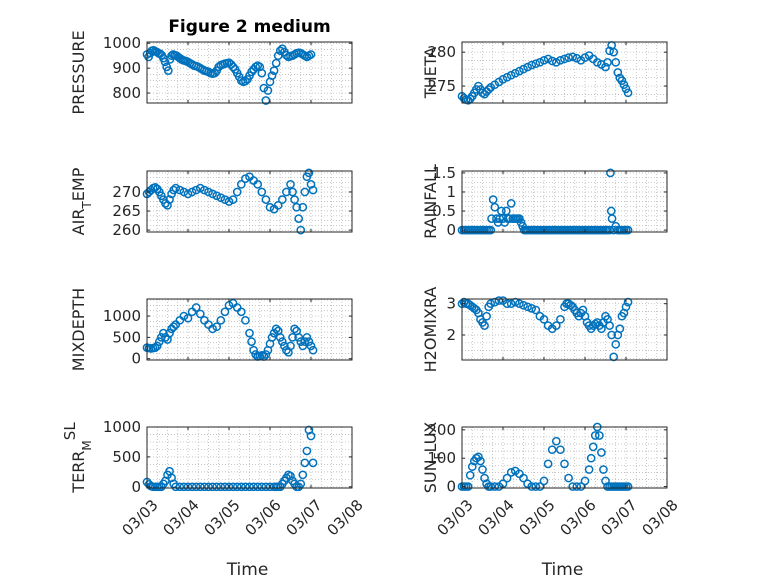 The image size is (778, 583). What do you see at coordinates (564, 72) in the screenshot?
I see `theta-axes-box` at bounding box center [564, 72].